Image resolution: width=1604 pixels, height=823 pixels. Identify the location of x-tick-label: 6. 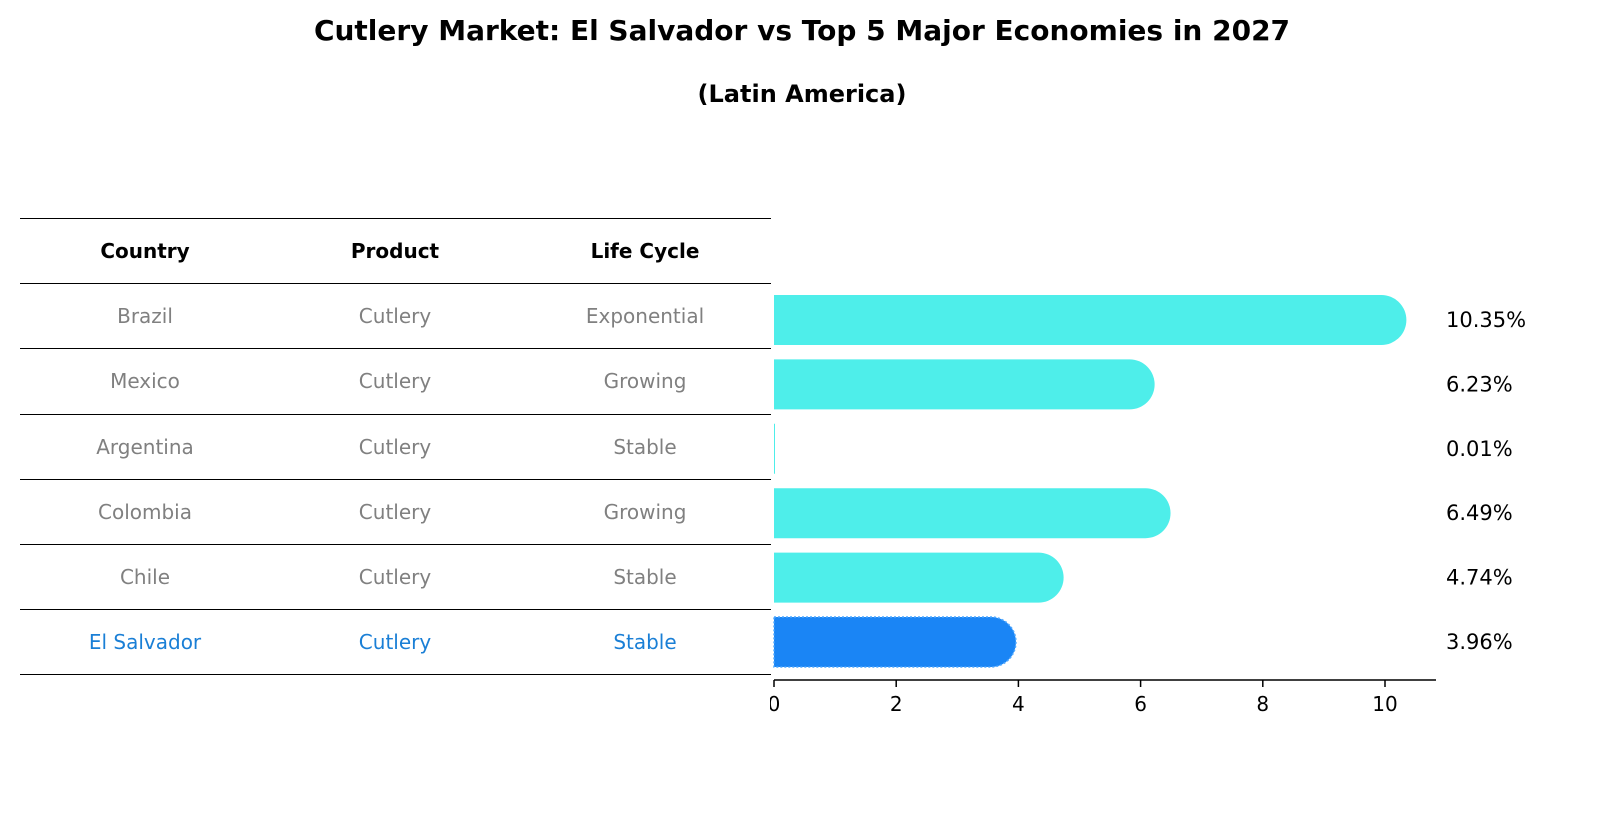
(1140, 704).